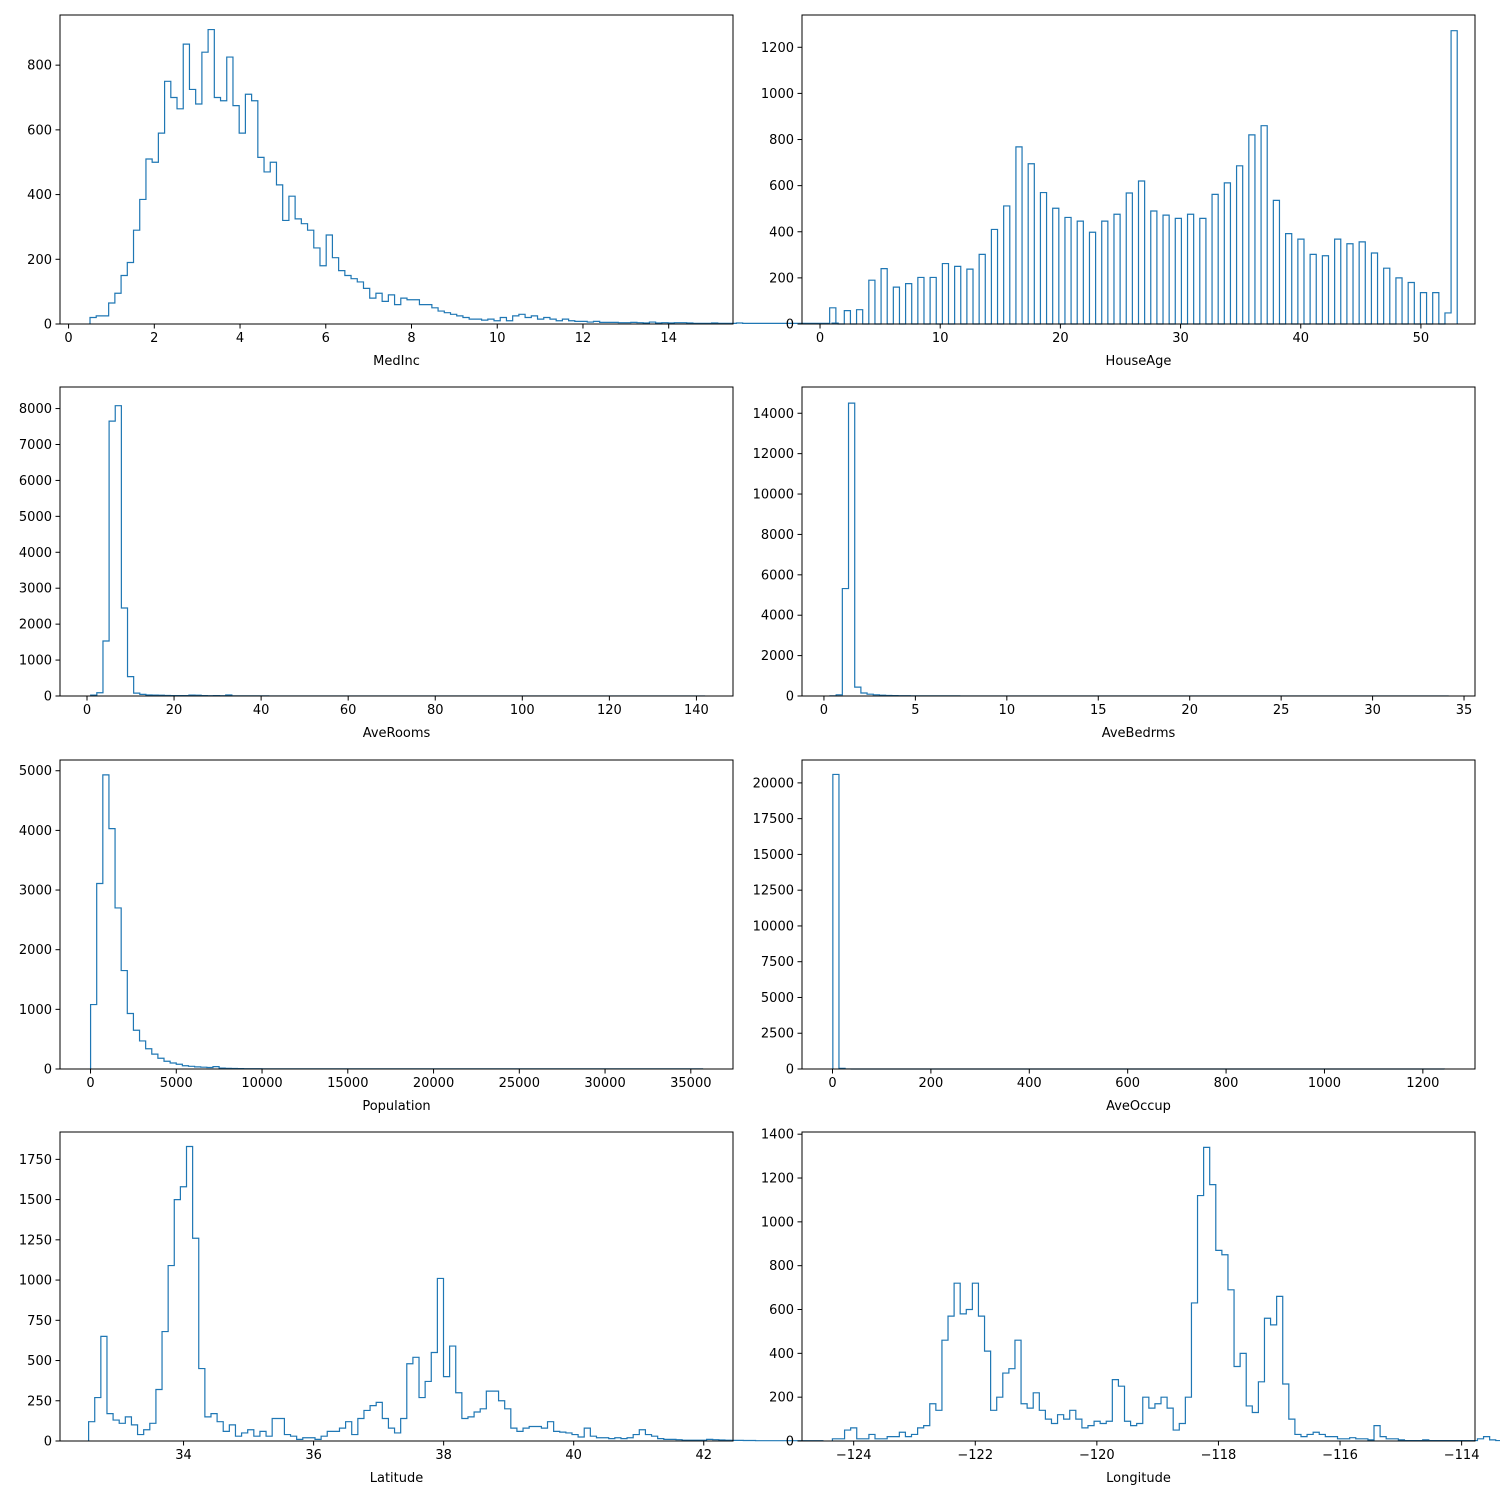 This screenshot has width=1500, height=1500. I want to click on y-tick-label: 7500, so click(777, 962).